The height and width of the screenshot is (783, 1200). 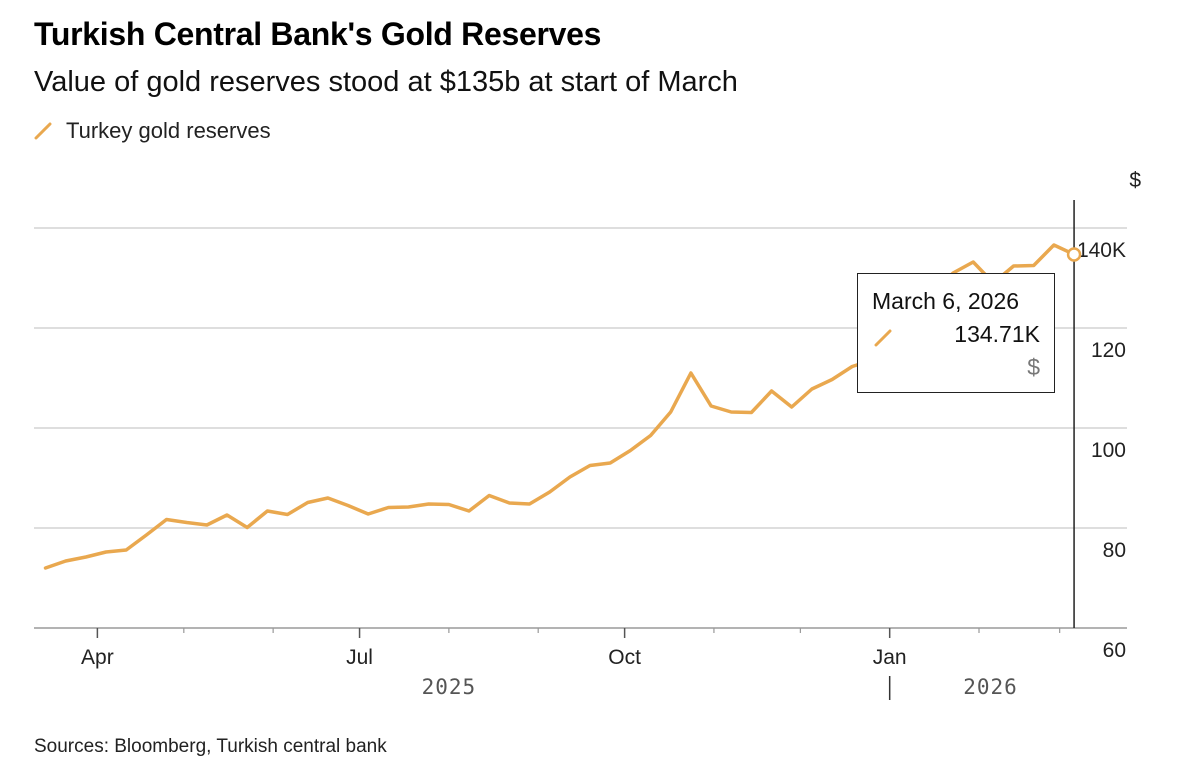 I want to click on source-note: Sources: Bloomberg, Turkish central bank, so click(x=210, y=746).